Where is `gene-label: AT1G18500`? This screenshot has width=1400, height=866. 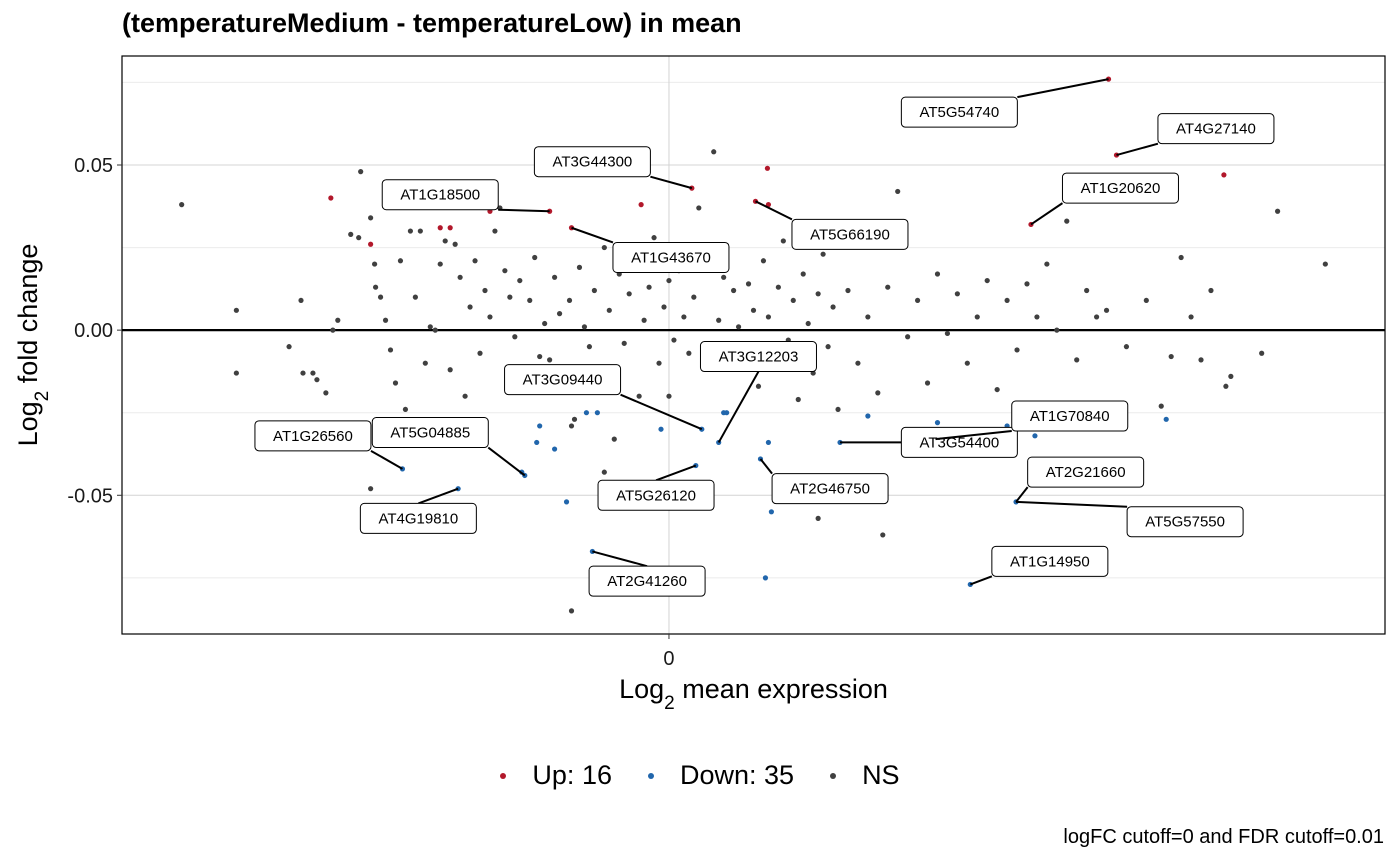 gene-label: AT1G18500 is located at coordinates (440, 195).